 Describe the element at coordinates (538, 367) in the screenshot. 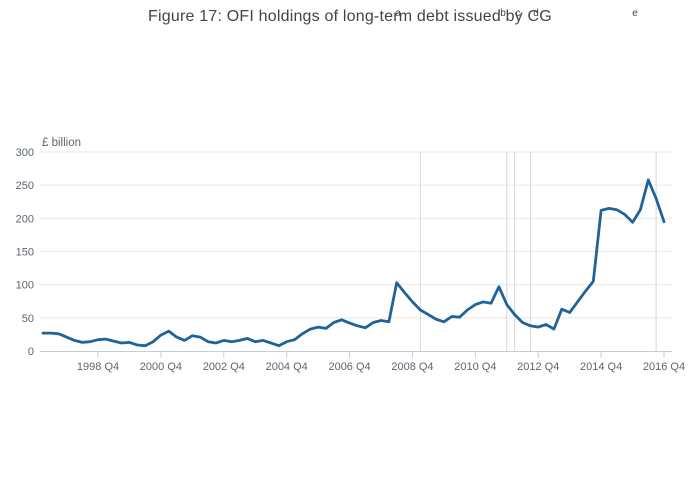

I see `x-tick-label: 2012 Q4` at that location.